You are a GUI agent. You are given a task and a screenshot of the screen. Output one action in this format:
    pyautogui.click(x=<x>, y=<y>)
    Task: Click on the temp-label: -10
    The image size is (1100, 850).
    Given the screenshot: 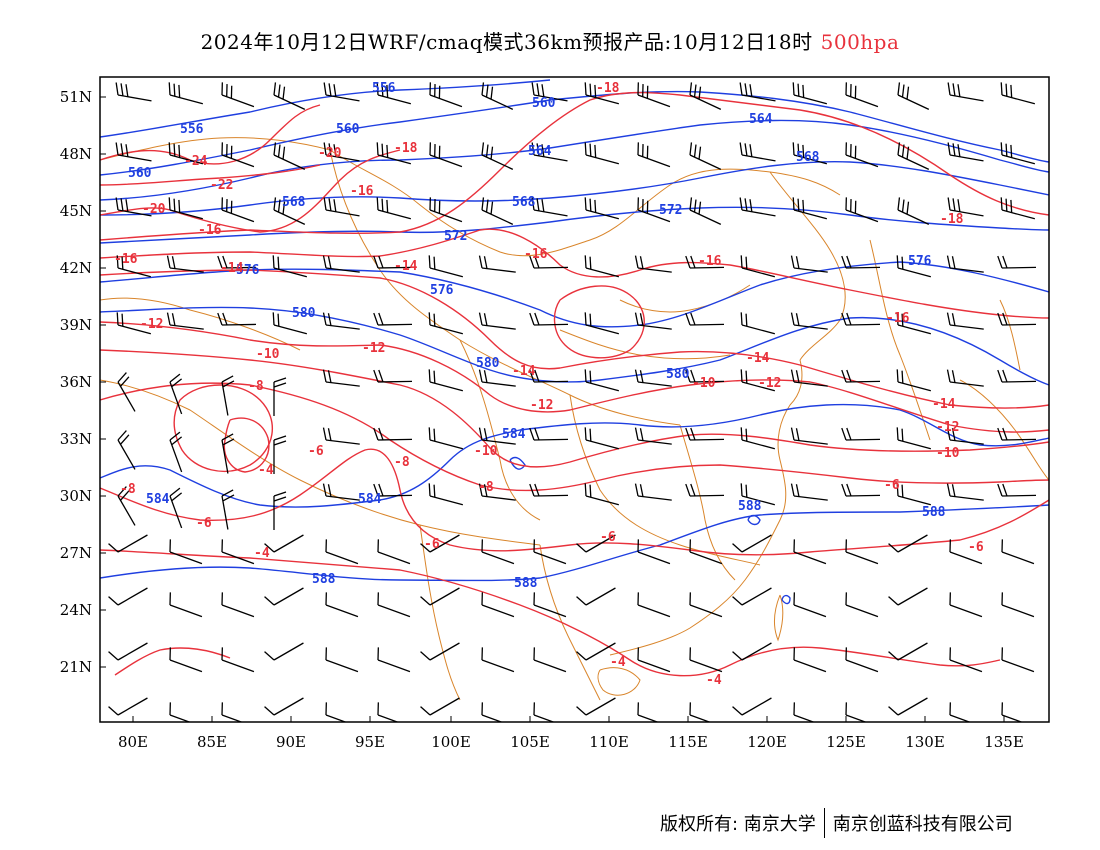 What is the action you would take?
    pyautogui.click(x=486, y=451)
    